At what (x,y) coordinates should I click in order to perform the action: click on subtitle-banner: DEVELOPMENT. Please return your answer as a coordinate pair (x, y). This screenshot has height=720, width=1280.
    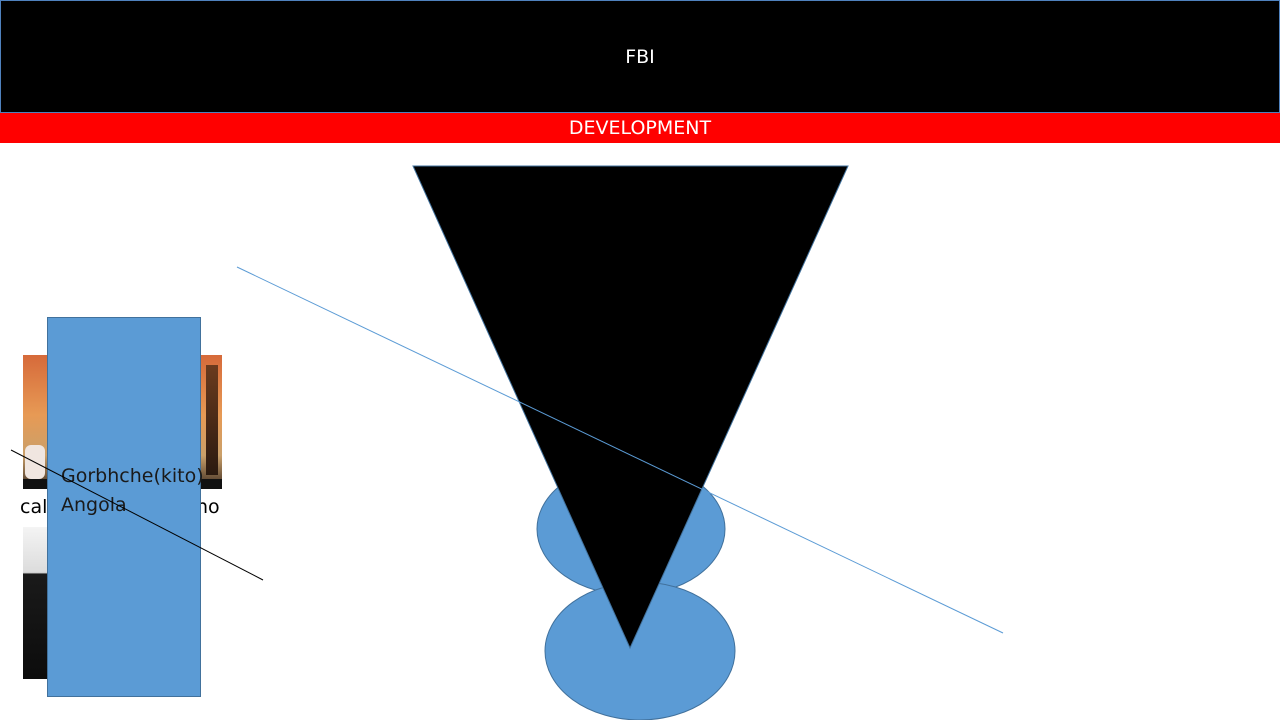
    Looking at the image, I should click on (640, 128).